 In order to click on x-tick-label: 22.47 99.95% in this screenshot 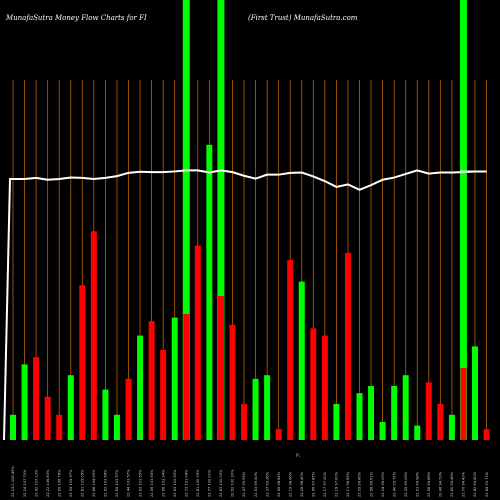, I will do `click(244, 484)`.